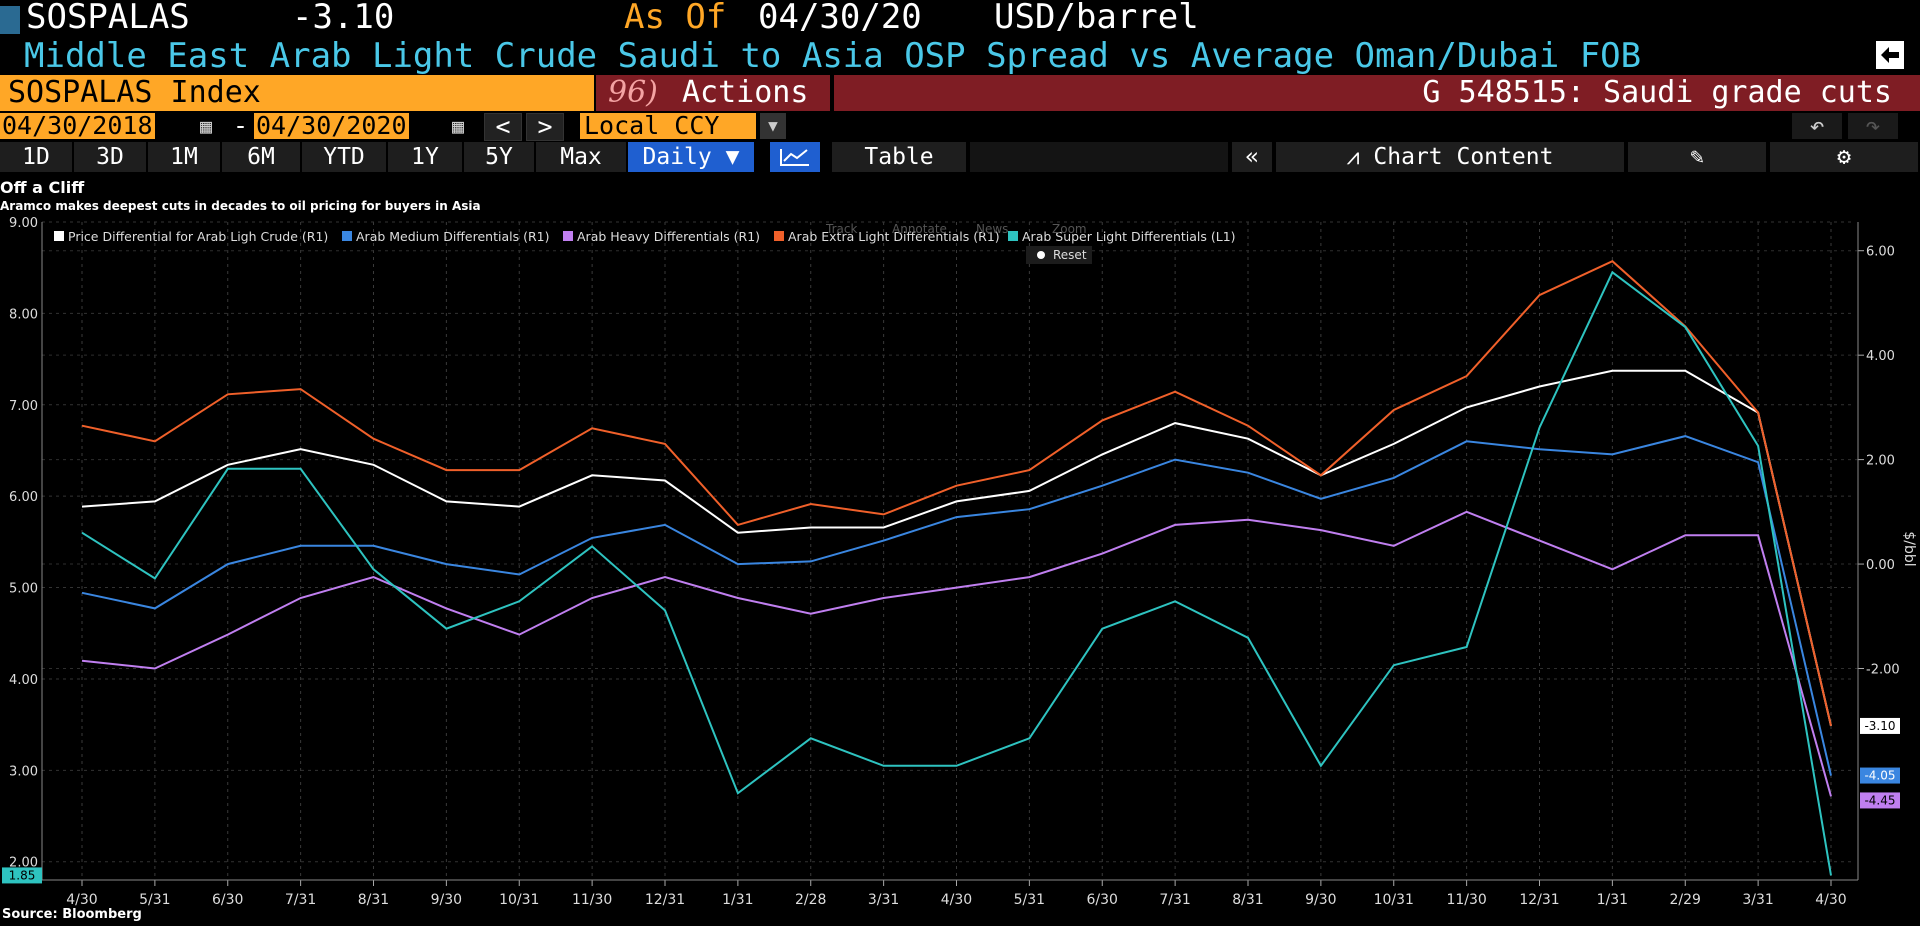  Describe the element at coordinates (42, 187) in the screenshot. I see `chart-title: Off a Cliff` at that location.